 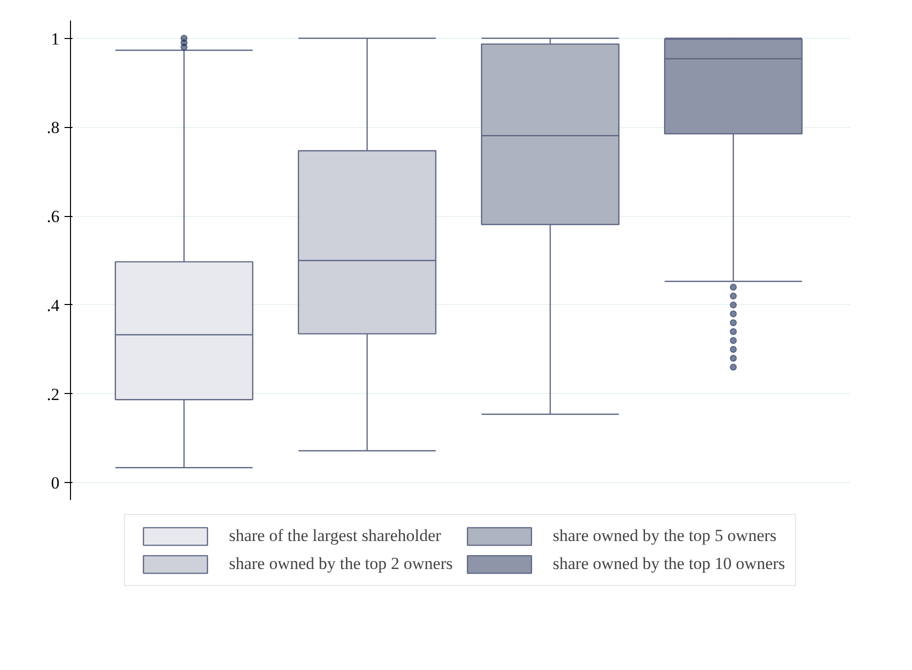 I want to click on y-tick-label: .6, so click(x=53, y=216).